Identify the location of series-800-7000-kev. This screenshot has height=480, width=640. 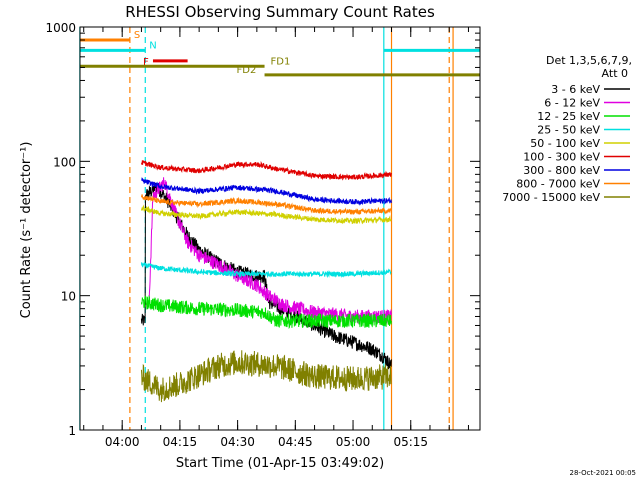
(266, 205).